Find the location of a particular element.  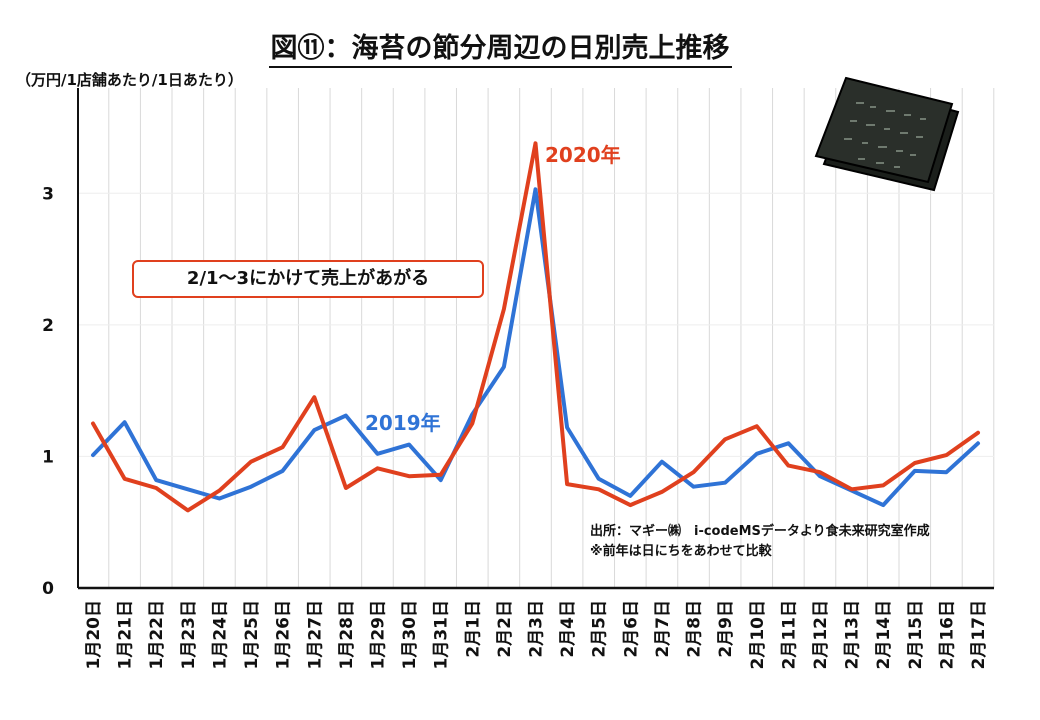

y-tick-label: 1 is located at coordinates (48, 457).